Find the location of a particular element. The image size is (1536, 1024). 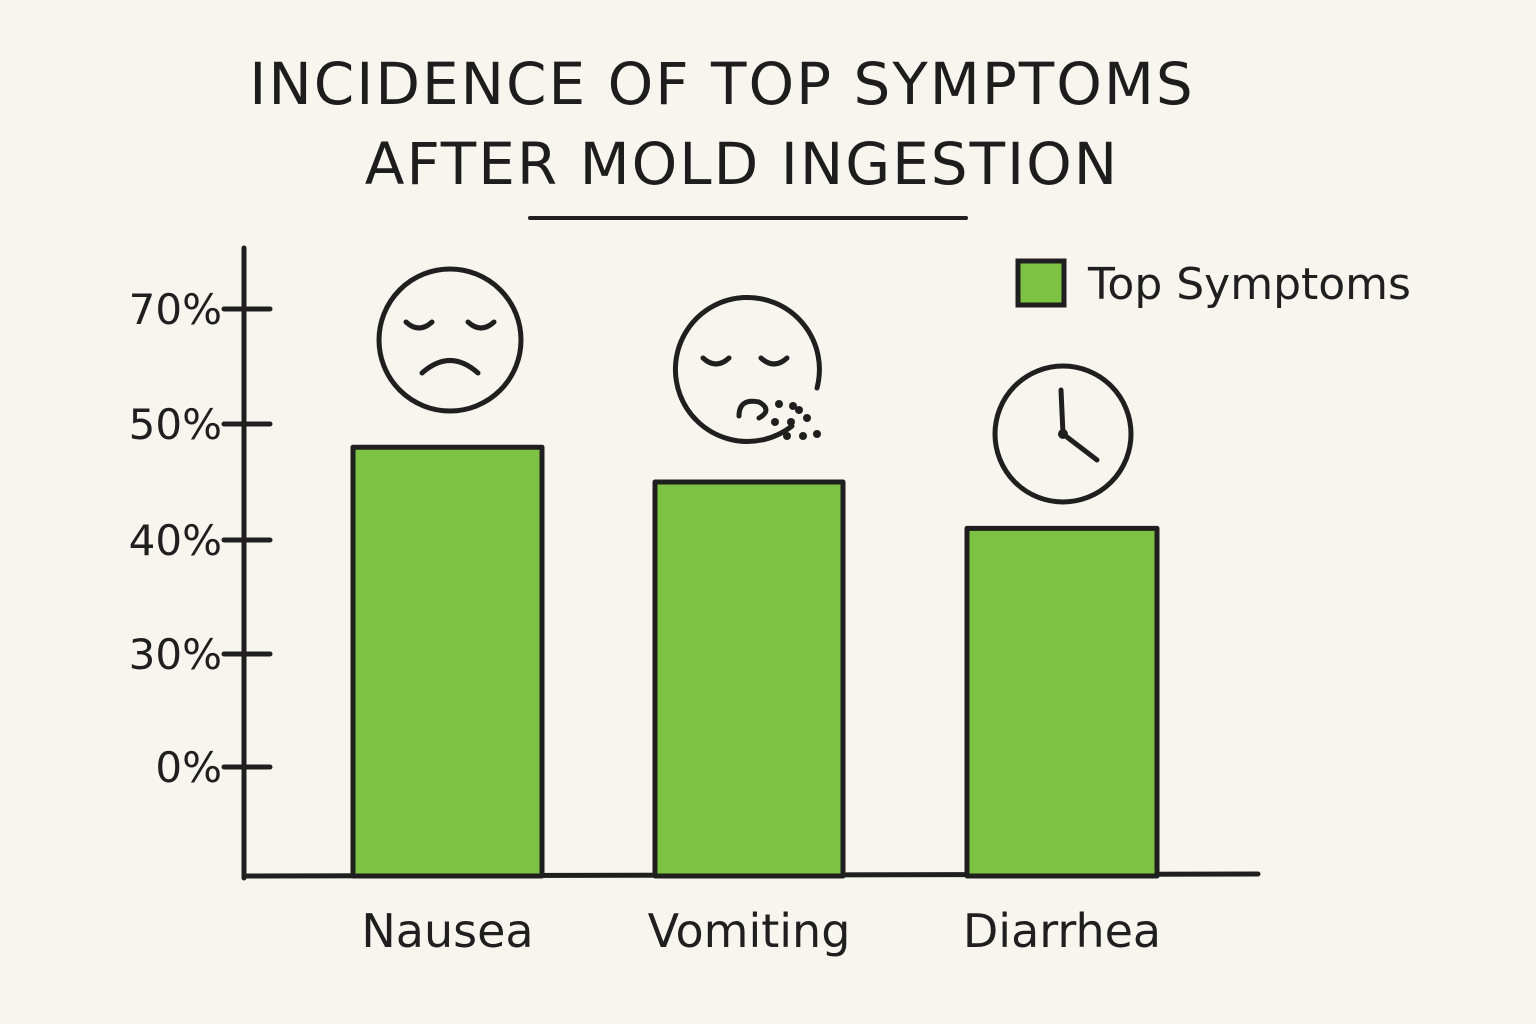

bar-nausea is located at coordinates (447, 661).